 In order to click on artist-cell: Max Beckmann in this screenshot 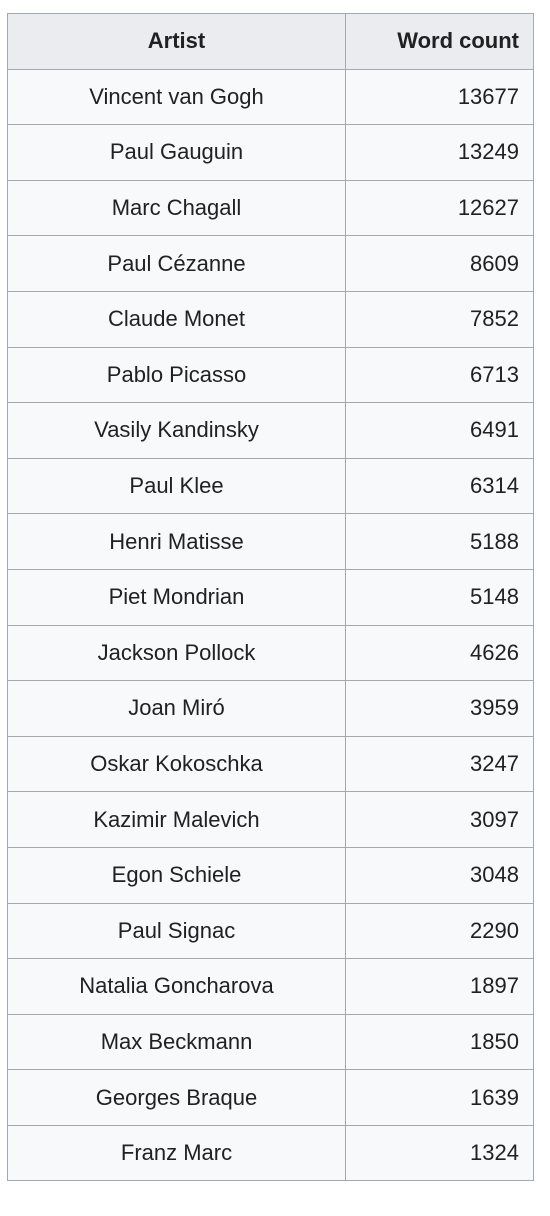, I will do `click(176, 1042)`.